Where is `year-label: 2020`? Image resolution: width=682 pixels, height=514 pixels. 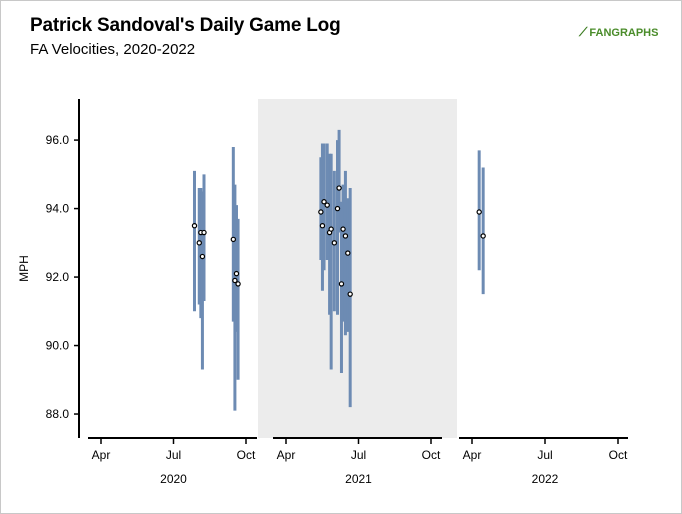
year-label: 2020 is located at coordinates (173, 479).